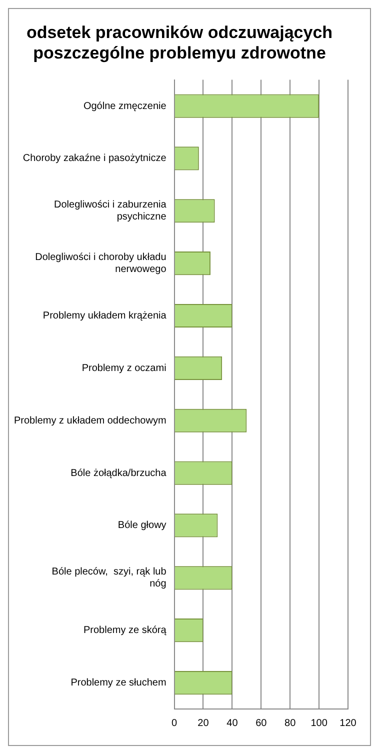  Describe the element at coordinates (104, 316) in the screenshot. I see `y-tick-label: Problemy układem krążenia` at that location.